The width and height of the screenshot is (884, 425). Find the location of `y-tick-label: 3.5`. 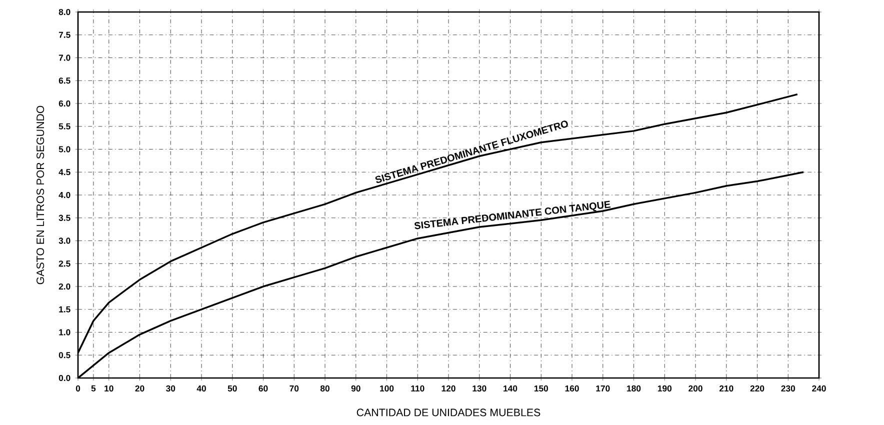

y-tick-label: 3.5 is located at coordinates (64, 217).